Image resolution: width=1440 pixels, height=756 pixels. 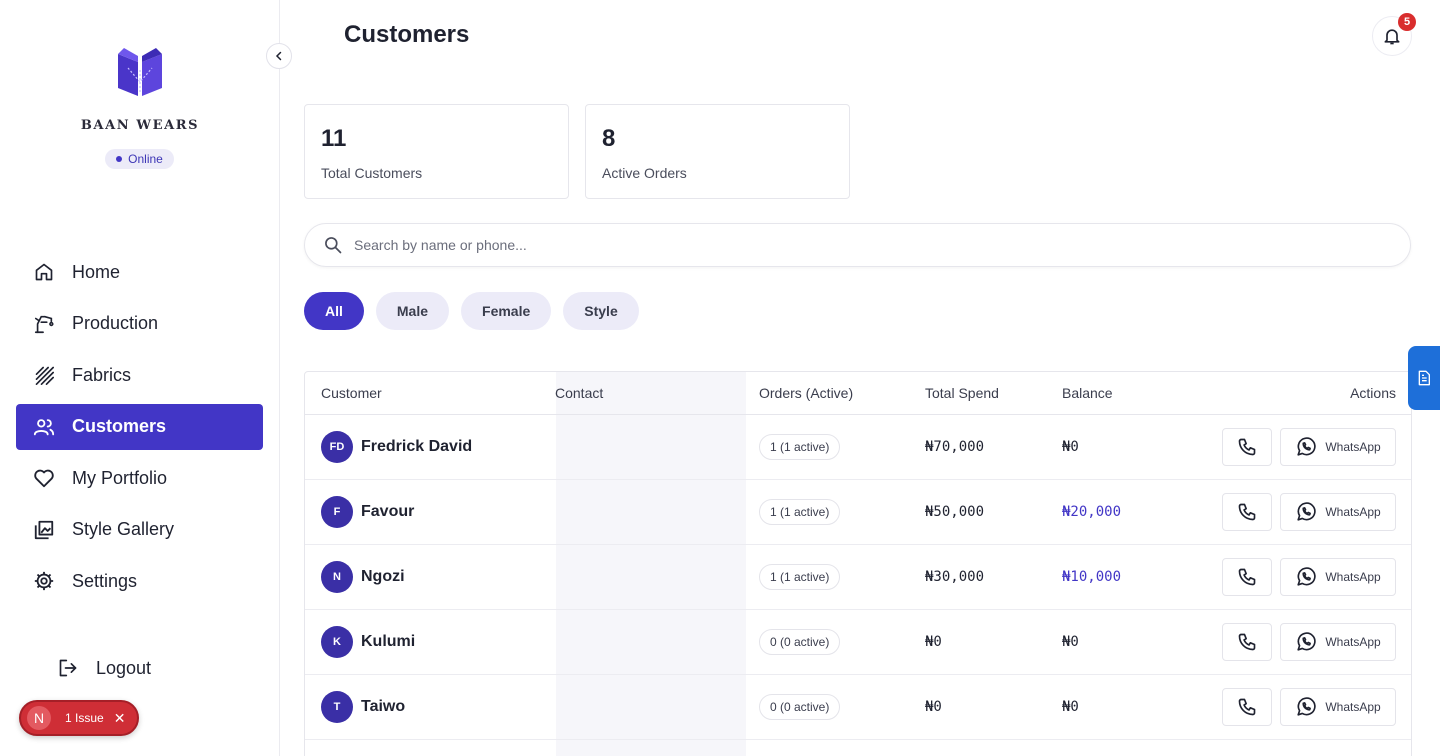 I want to click on filter-male: Male, so click(x=412, y=311).